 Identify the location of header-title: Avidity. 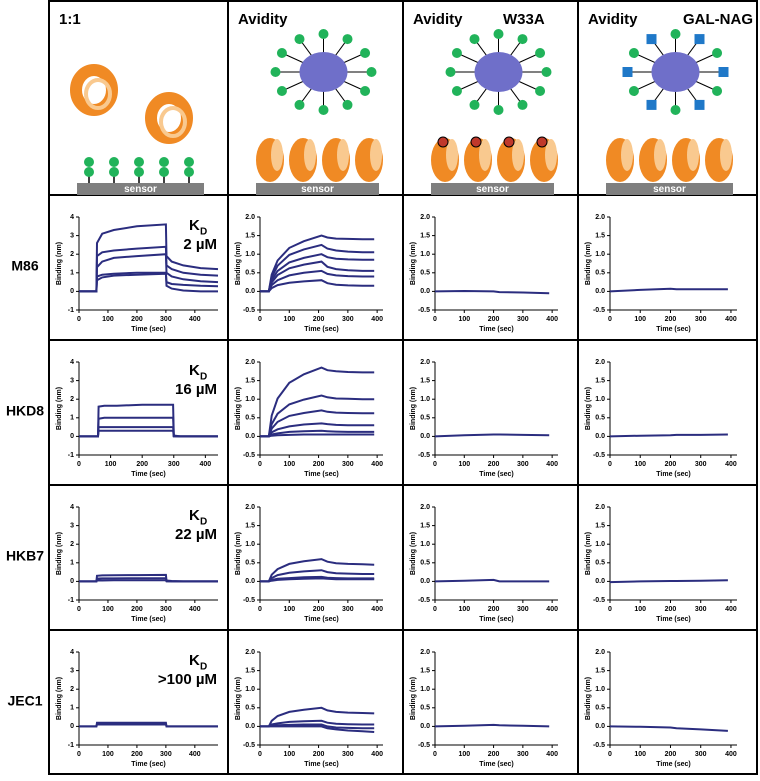
(263, 19).